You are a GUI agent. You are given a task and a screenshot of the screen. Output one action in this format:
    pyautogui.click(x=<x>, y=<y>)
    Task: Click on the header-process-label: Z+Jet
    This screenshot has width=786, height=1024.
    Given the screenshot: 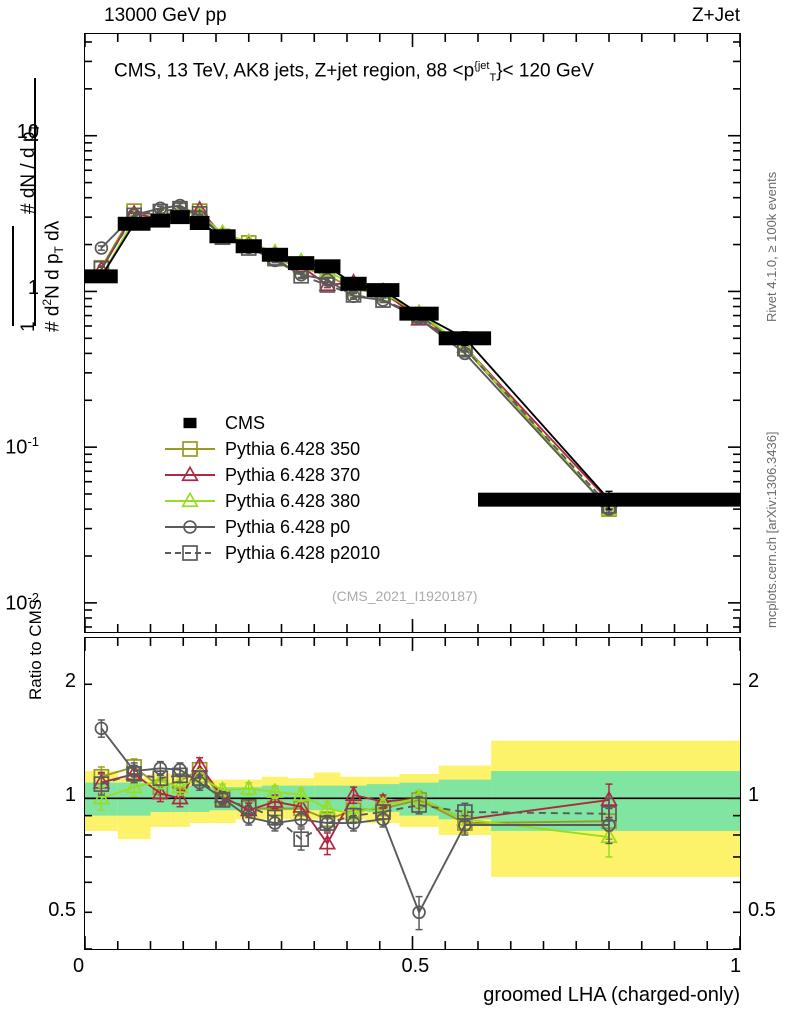 What is the action you would take?
    pyautogui.click(x=715, y=15)
    